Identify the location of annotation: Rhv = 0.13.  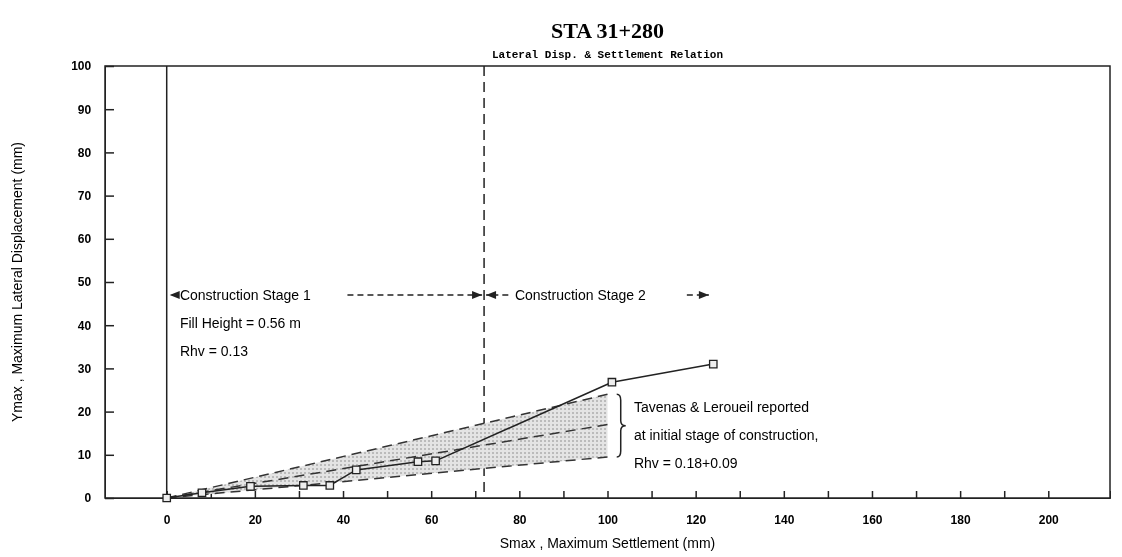
(214, 351).